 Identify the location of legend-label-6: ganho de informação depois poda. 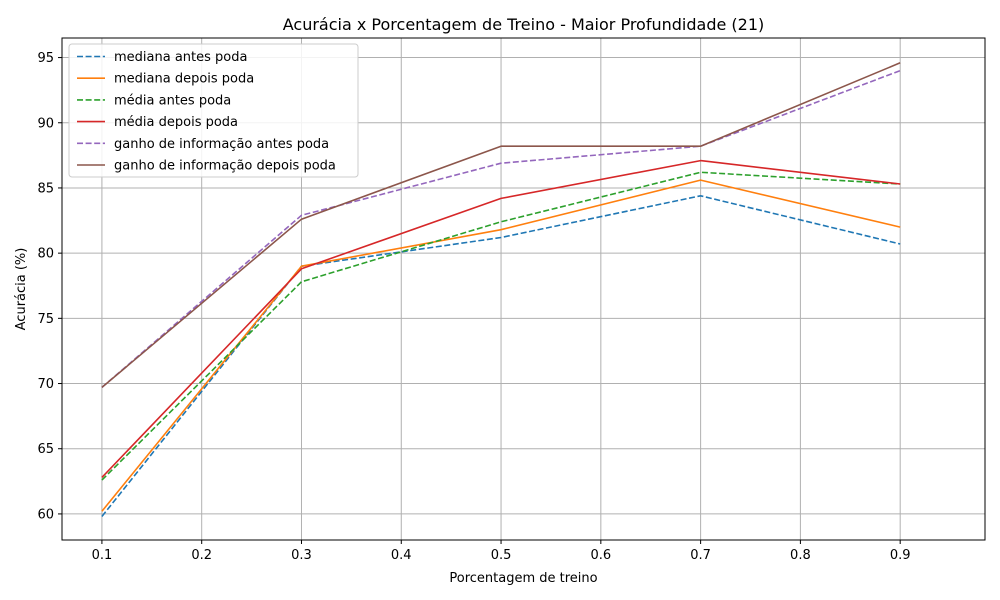
(225, 166).